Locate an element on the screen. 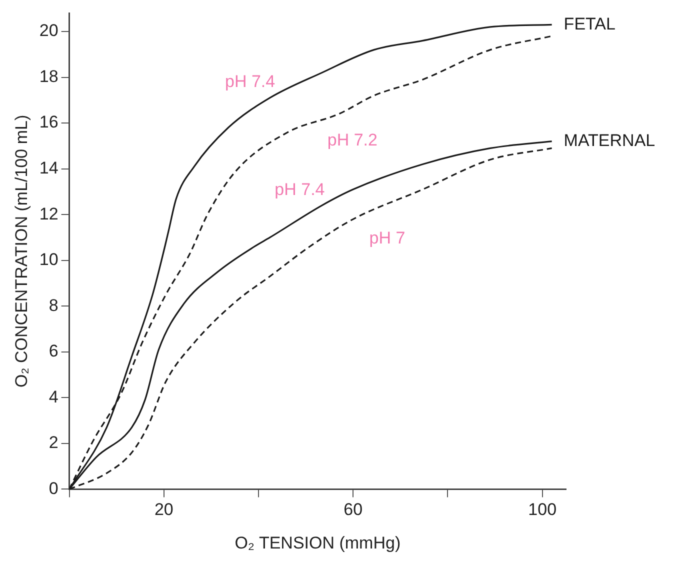 The width and height of the screenshot is (686, 566). series-label: pH 7.2 is located at coordinates (352, 140).